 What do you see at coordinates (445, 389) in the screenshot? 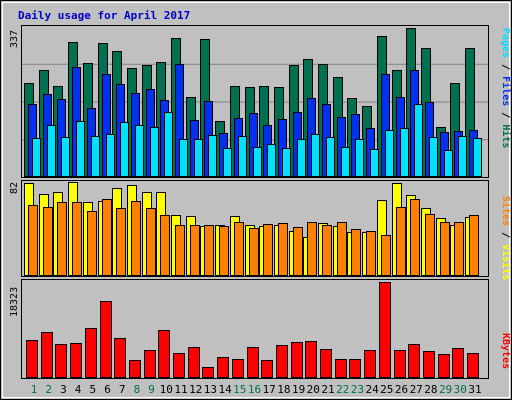
I see `day-label-29: 29` at bounding box center [445, 389].